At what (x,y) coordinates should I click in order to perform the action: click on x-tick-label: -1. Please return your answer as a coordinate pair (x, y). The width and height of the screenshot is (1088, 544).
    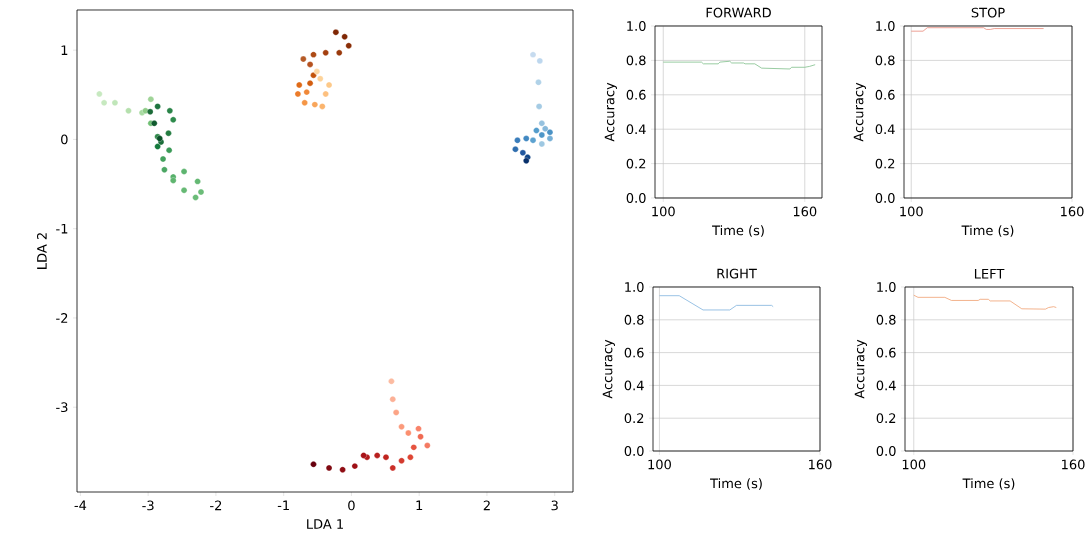
    Looking at the image, I should click on (283, 505).